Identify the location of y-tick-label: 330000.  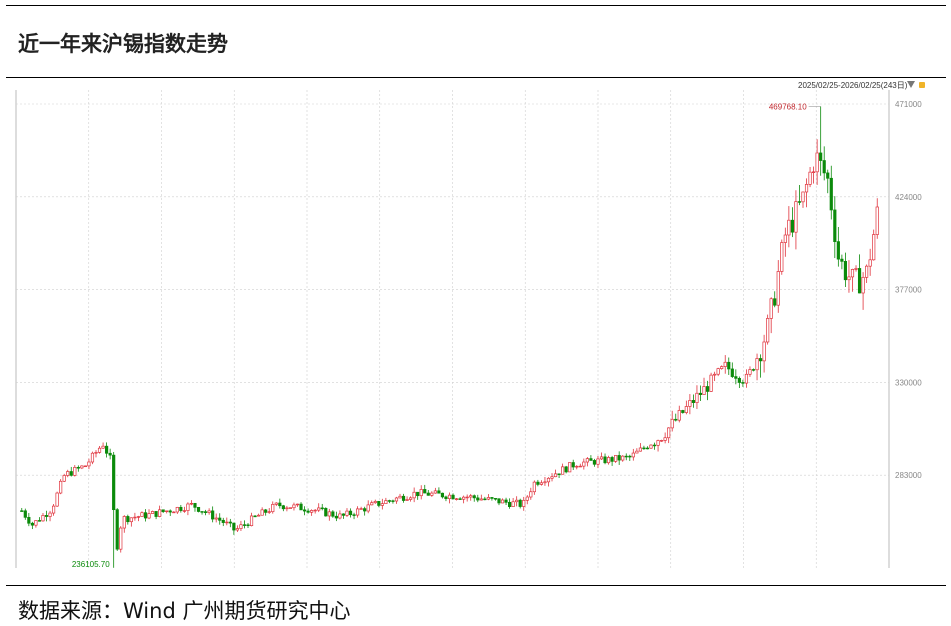
(908, 382).